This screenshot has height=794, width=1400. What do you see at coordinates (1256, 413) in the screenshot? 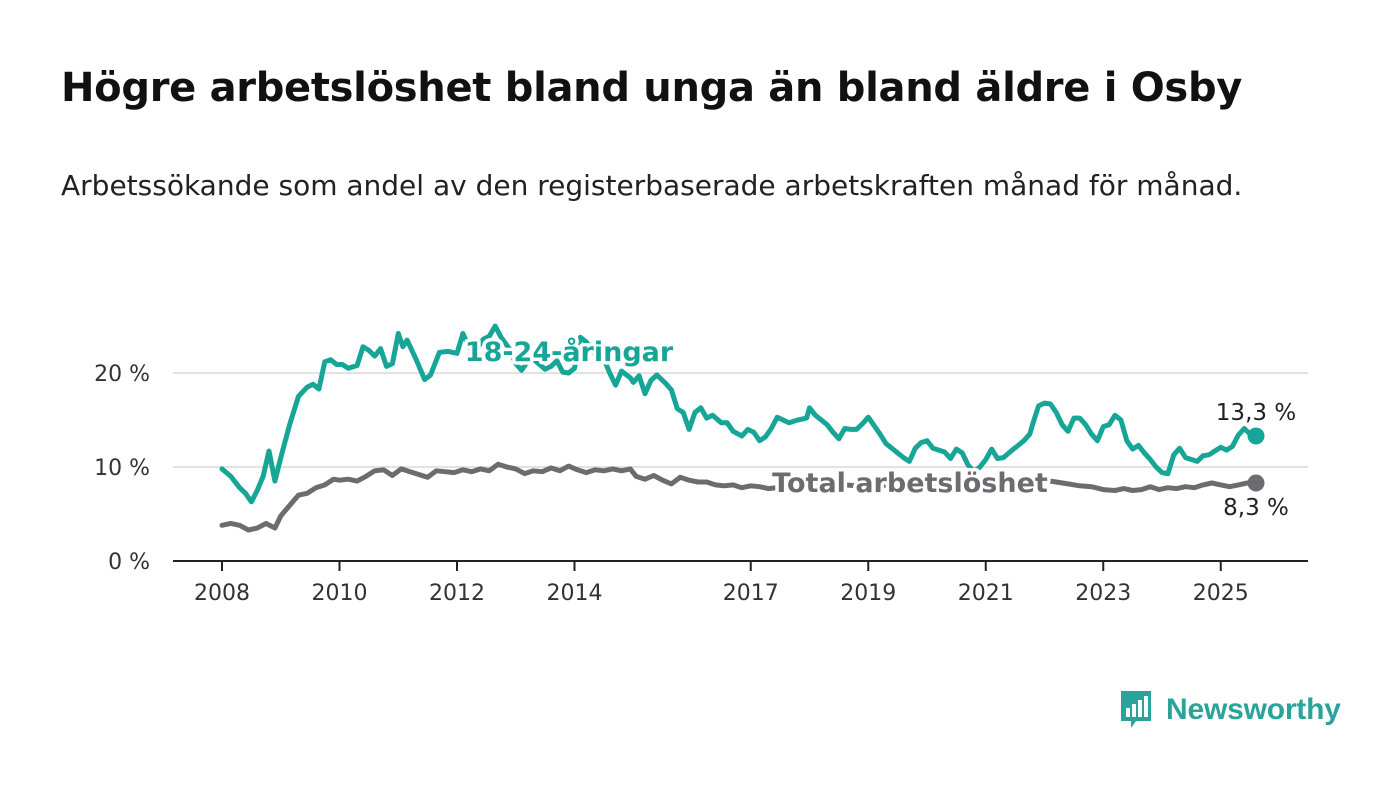
I see `end-value-youth: 13,3 %` at bounding box center [1256, 413].